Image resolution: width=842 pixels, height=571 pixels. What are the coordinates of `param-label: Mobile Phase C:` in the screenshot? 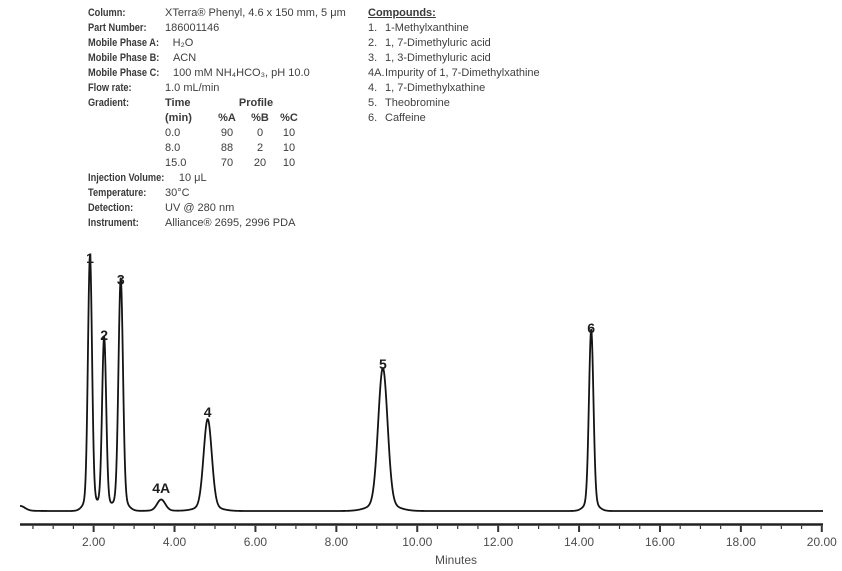 It's located at (124, 73).